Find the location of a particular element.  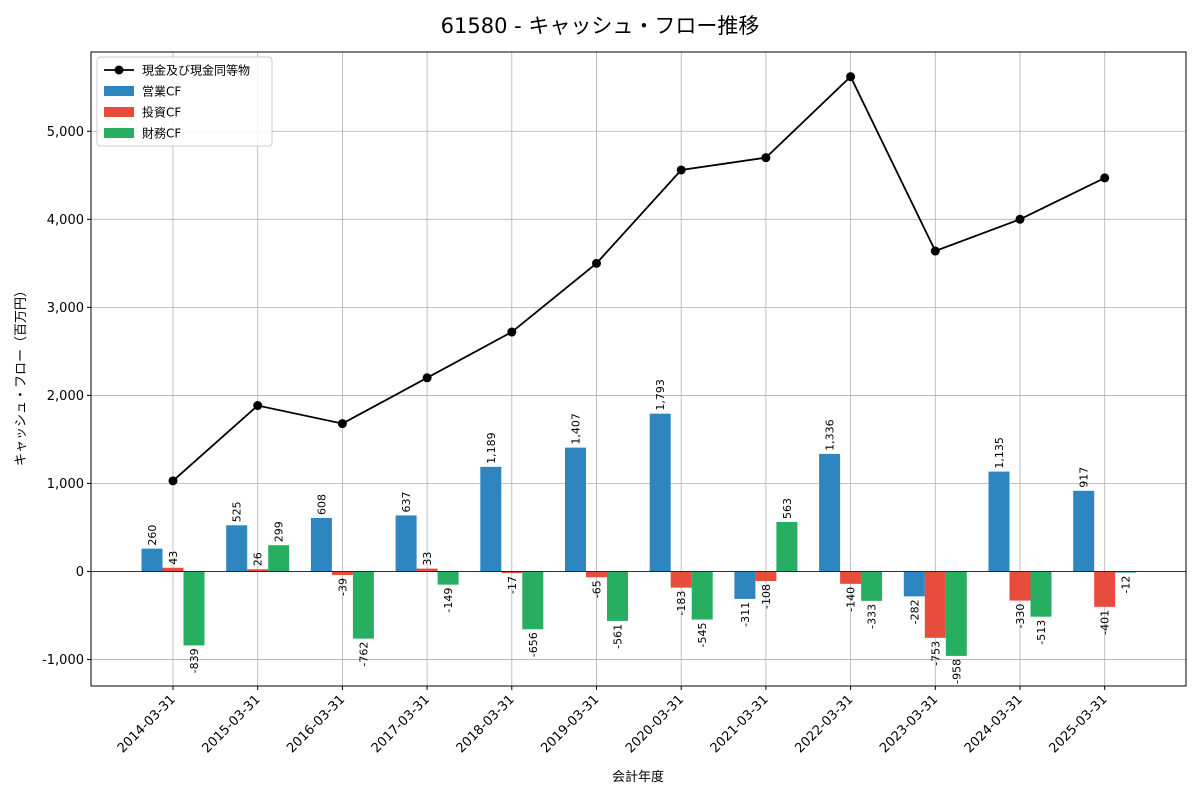

bar-value-label: -545 is located at coordinates (702, 635).